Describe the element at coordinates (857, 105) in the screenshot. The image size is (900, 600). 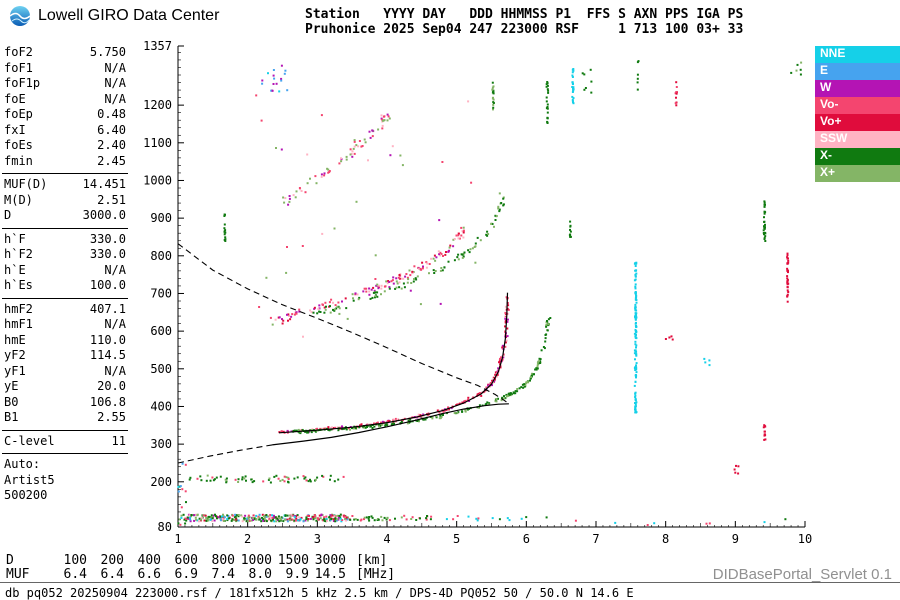
I see `legend-item-Vo-: Vo-` at that location.